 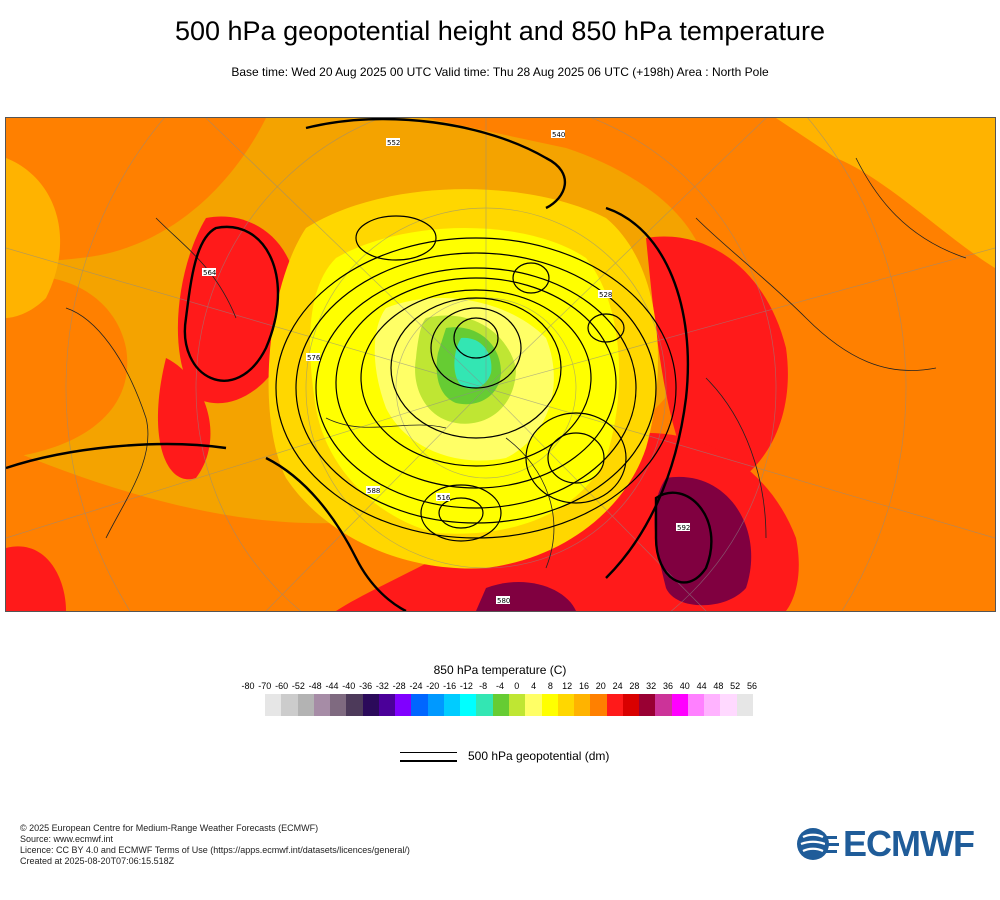 What do you see at coordinates (483, 686) in the screenshot?
I see `legend-tick-label: -8` at bounding box center [483, 686].